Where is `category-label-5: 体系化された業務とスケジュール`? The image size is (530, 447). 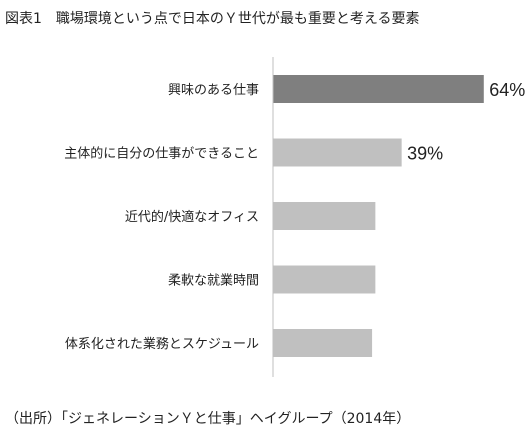
category-label-5: 体系化された業務とスケジュール is located at coordinates (162, 344).